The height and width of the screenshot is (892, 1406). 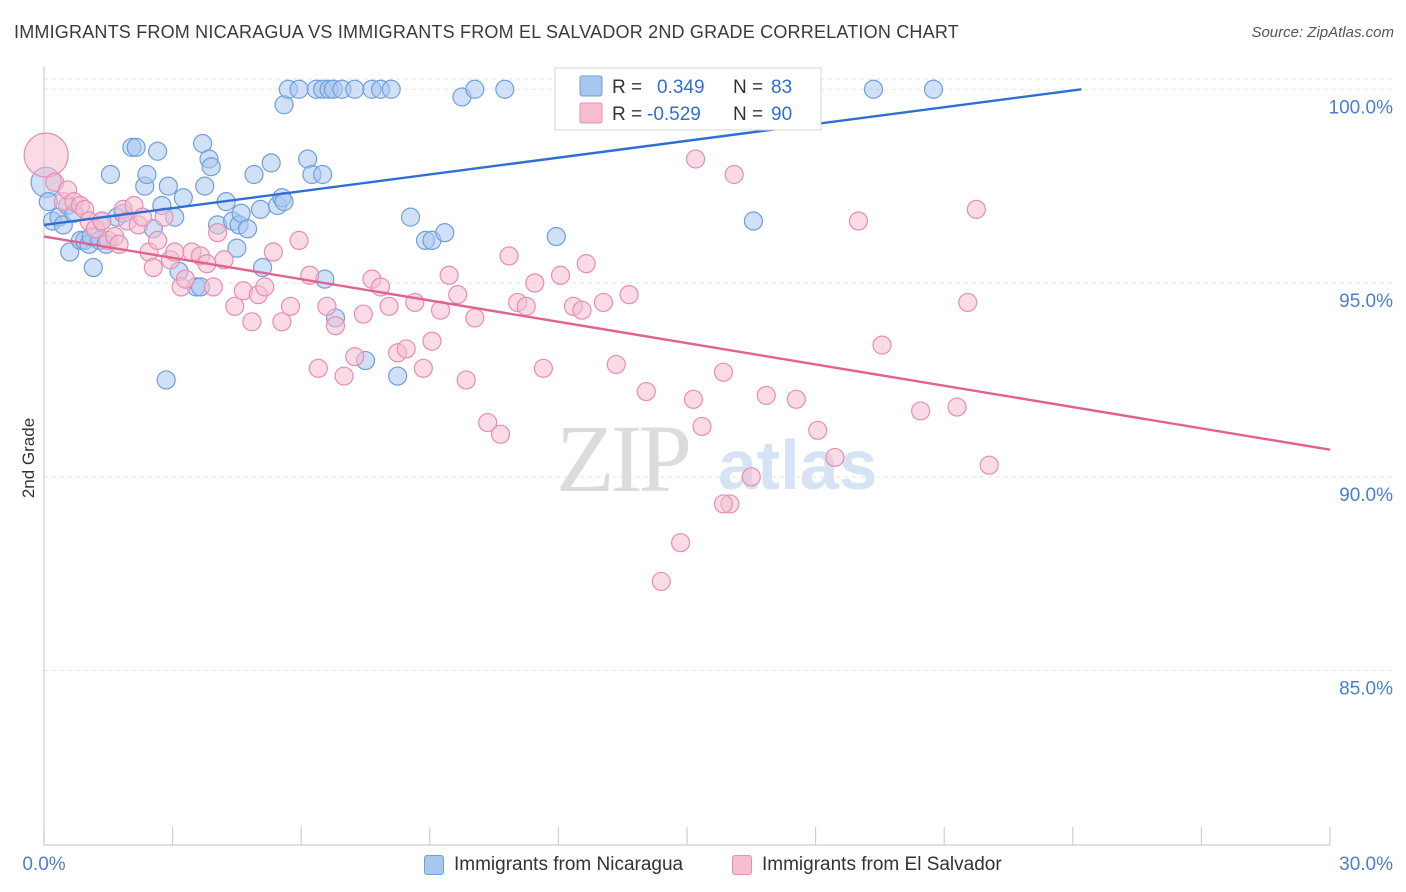 I want to click on legend-swatch-nicaragua, so click(x=434, y=865).